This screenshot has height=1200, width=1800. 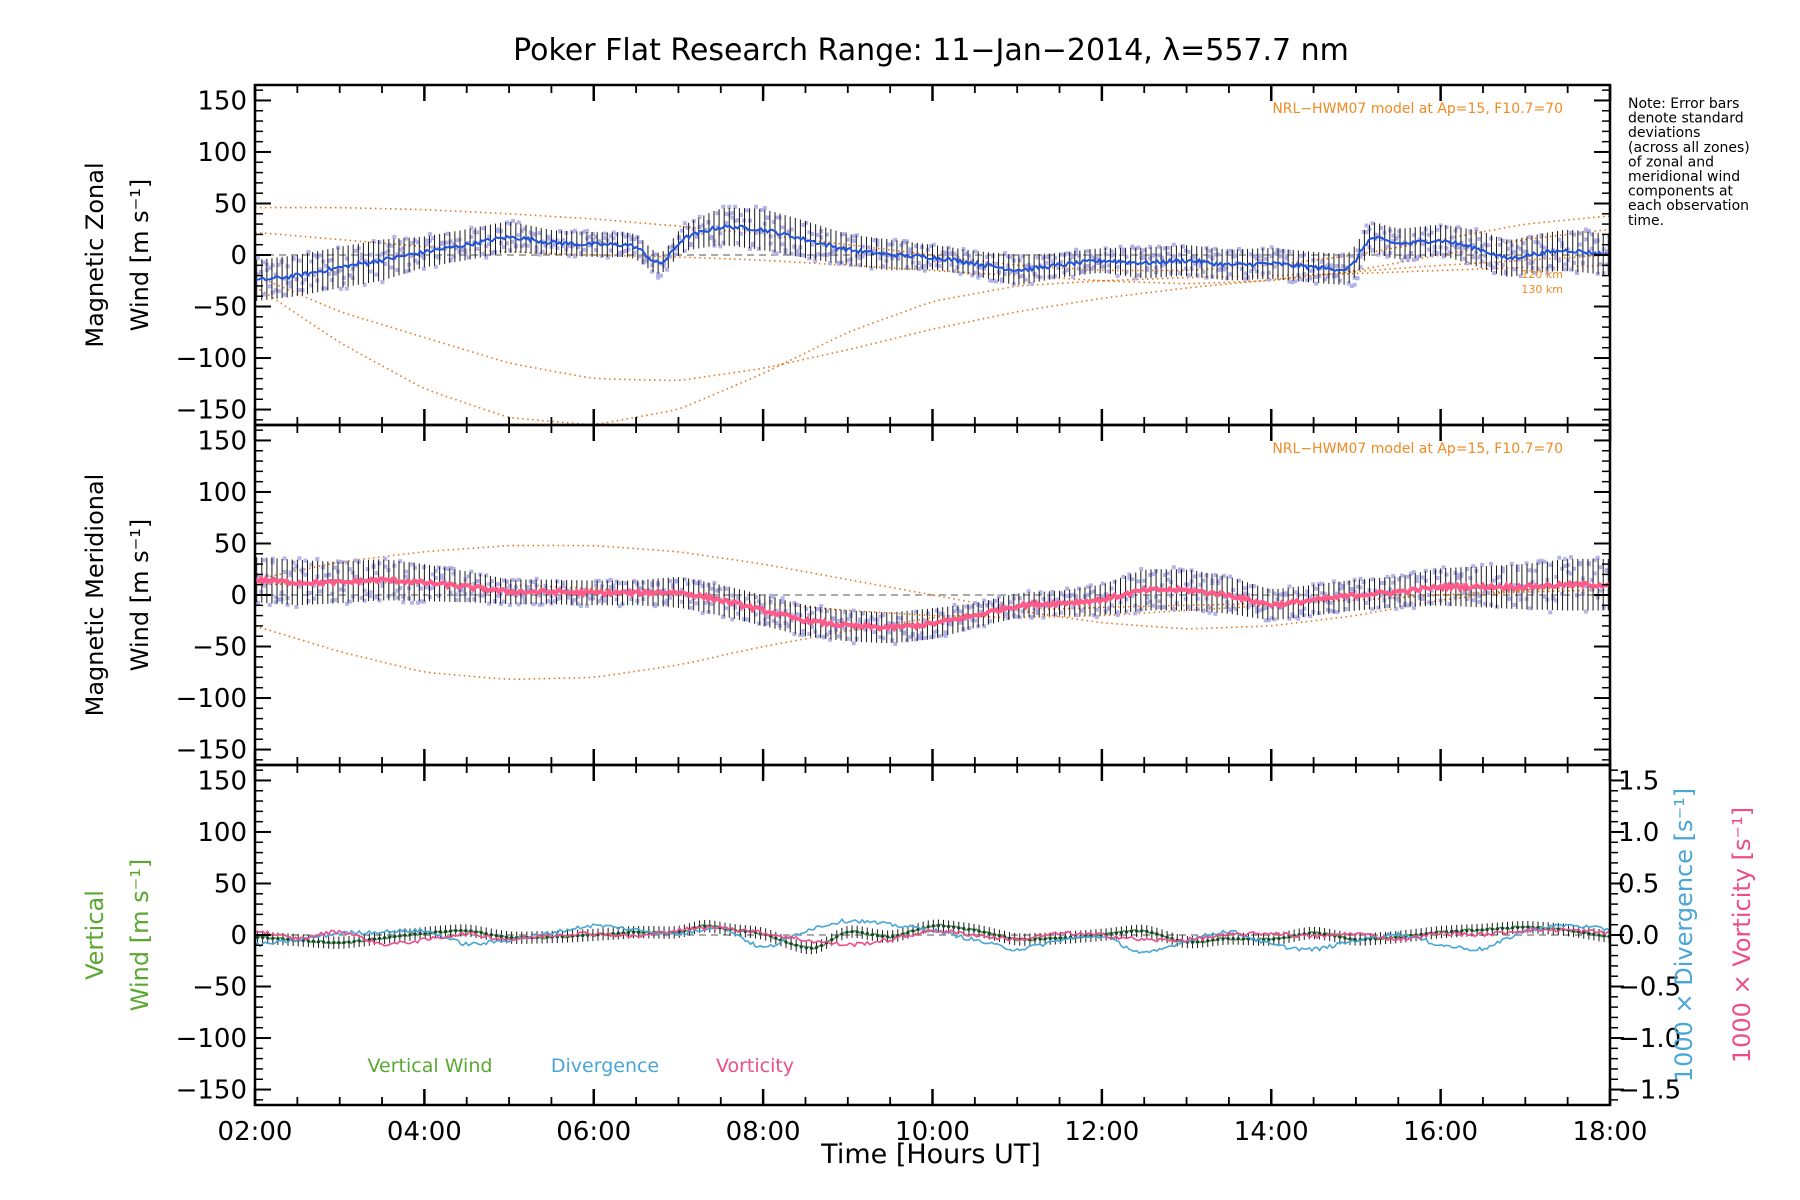 What do you see at coordinates (1417, 109) in the screenshot?
I see `zonal-model-note: NRL−HWM07 model at Ap=15, F10.7=70` at bounding box center [1417, 109].